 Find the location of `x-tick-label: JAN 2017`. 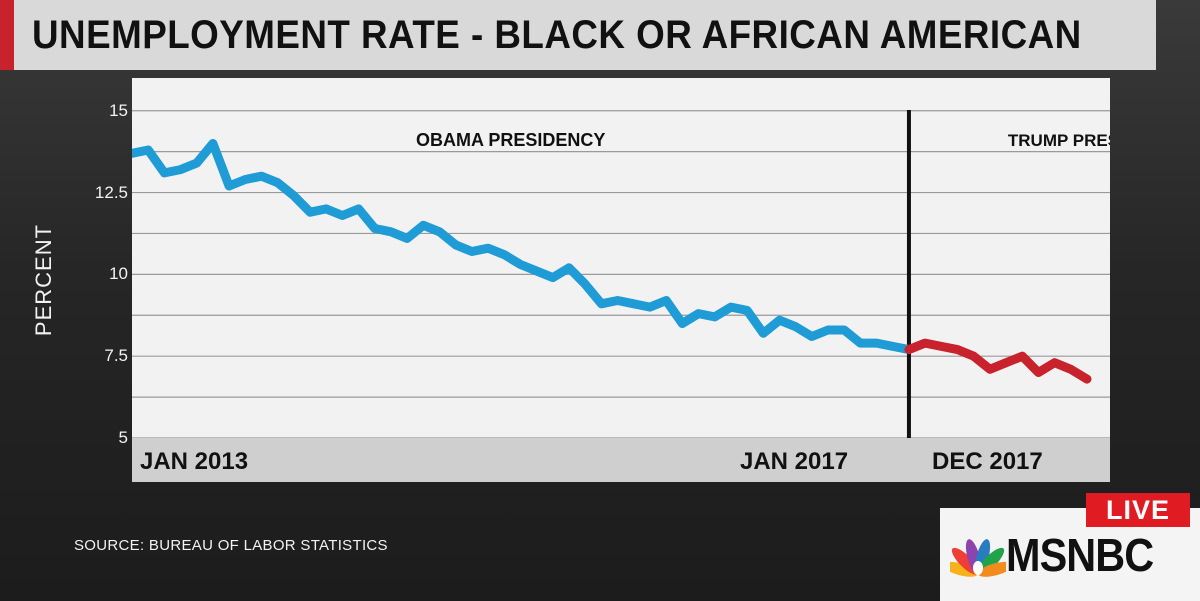

x-tick-label: JAN 2017 is located at coordinates (794, 461).